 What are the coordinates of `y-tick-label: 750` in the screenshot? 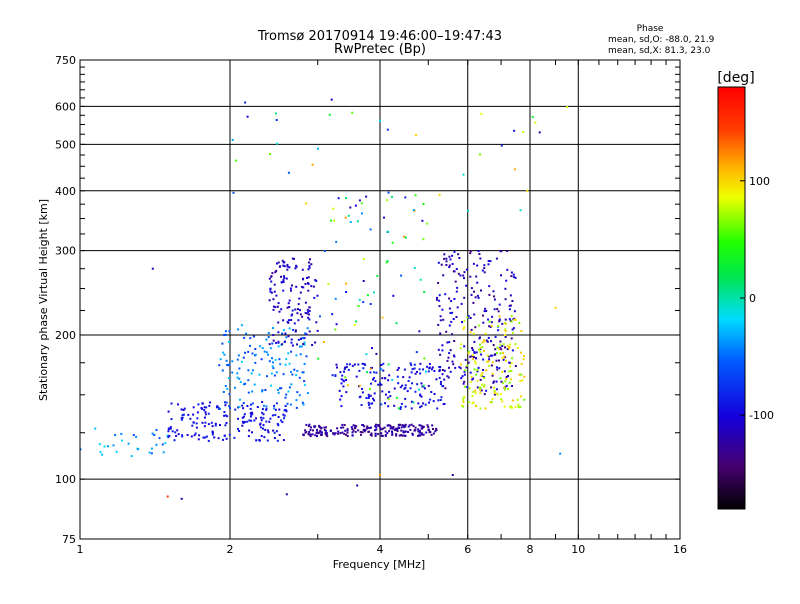 It's located at (65, 60).